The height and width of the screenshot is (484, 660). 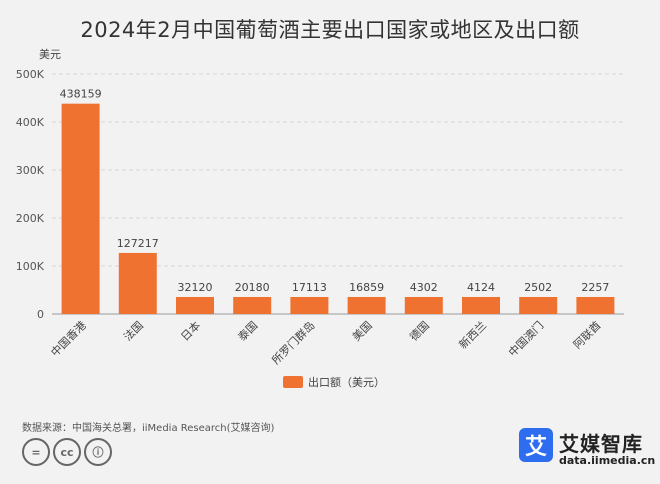 What do you see at coordinates (293, 382) in the screenshot?
I see `legend-swatch` at bounding box center [293, 382].